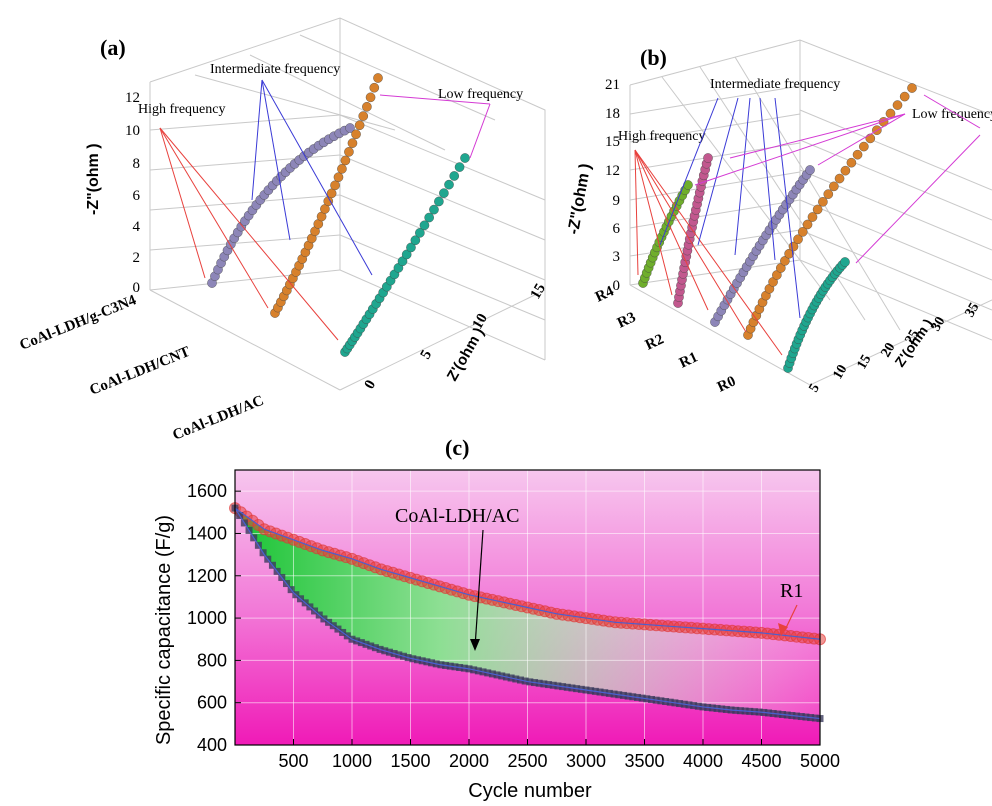  Describe the element at coordinates (888, 350) in the screenshot. I see `x-tick: 20` at that location.